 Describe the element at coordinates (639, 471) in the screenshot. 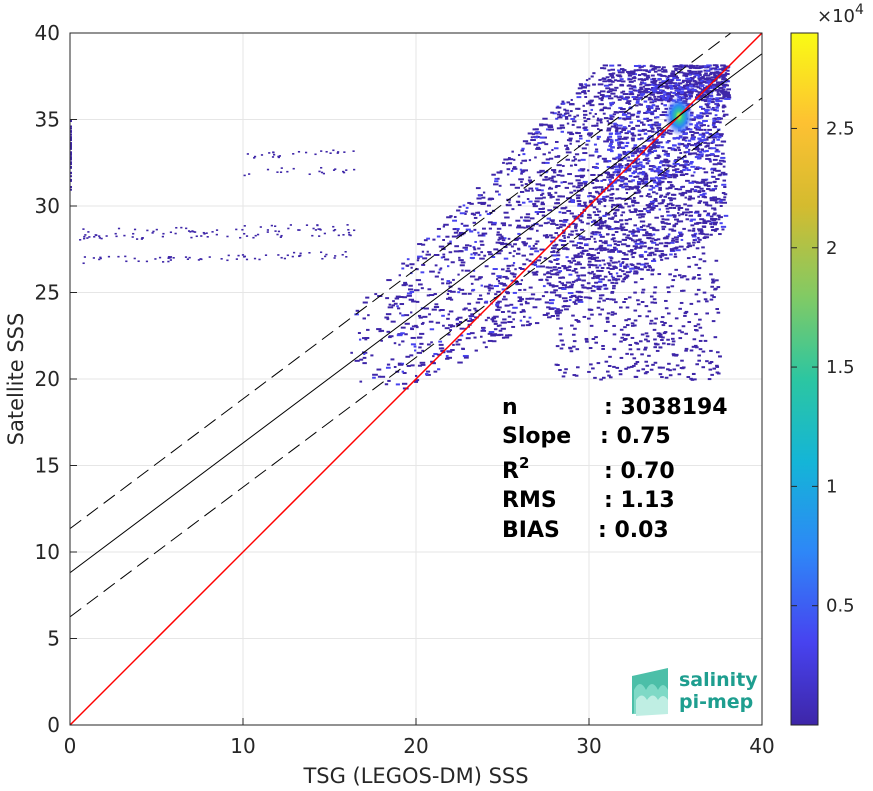

I see `stat-value: : 0.70` at that location.